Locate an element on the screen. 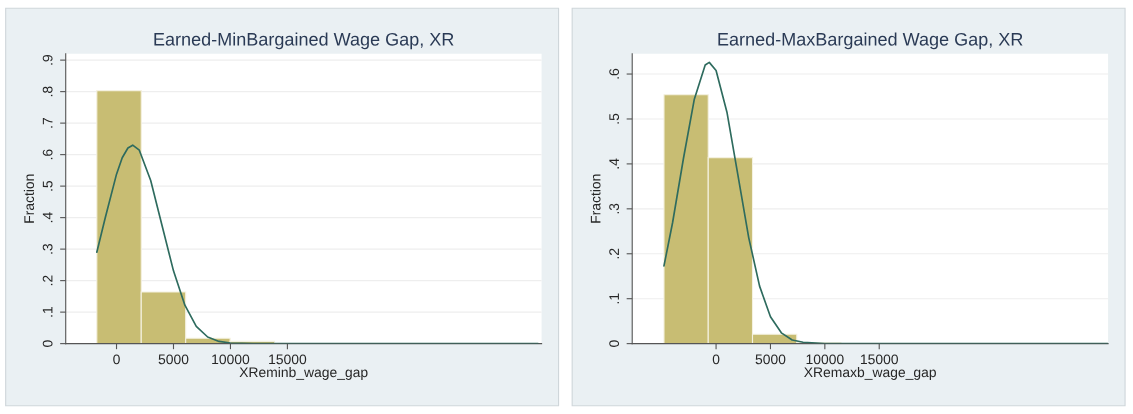 The image size is (1133, 414). chart-title: Earned-MinBargained Wage Gap, XR is located at coordinates (304, 41).